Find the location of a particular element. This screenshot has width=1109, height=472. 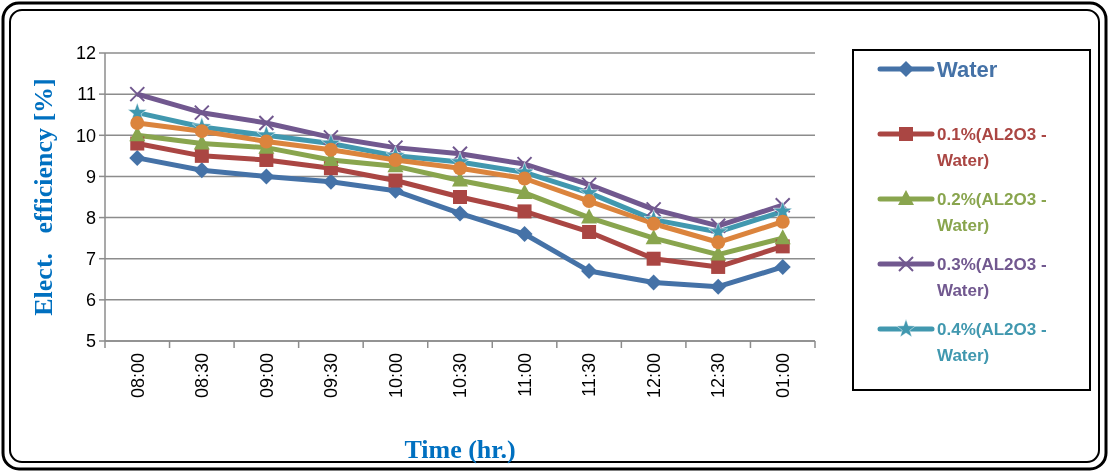

x-tick-label: 10:30 is located at coordinates (460, 376).